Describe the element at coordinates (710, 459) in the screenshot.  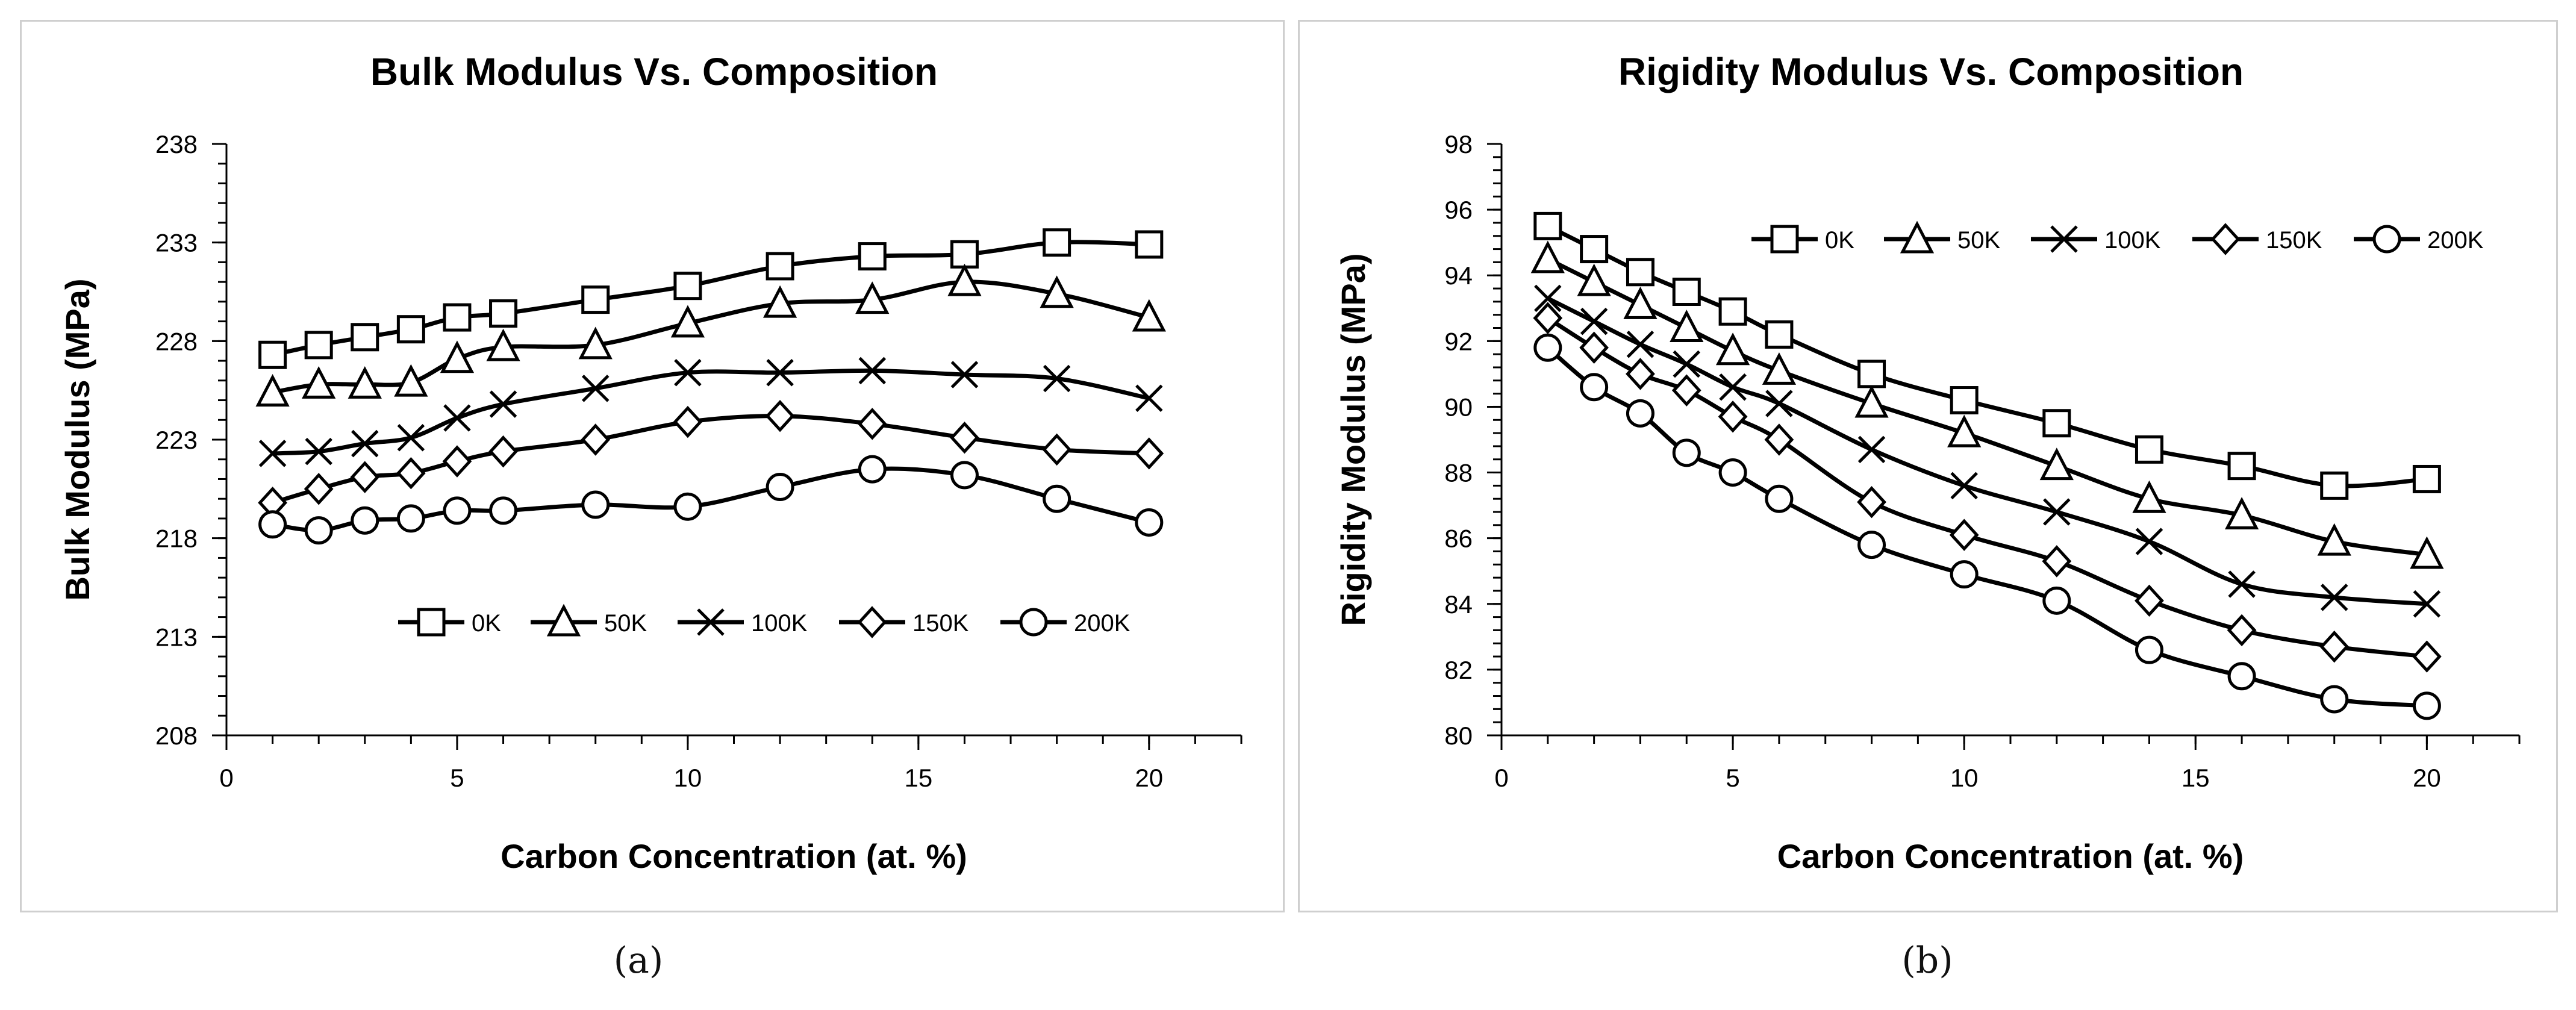
I see `chart-a-series-150K-line` at that location.